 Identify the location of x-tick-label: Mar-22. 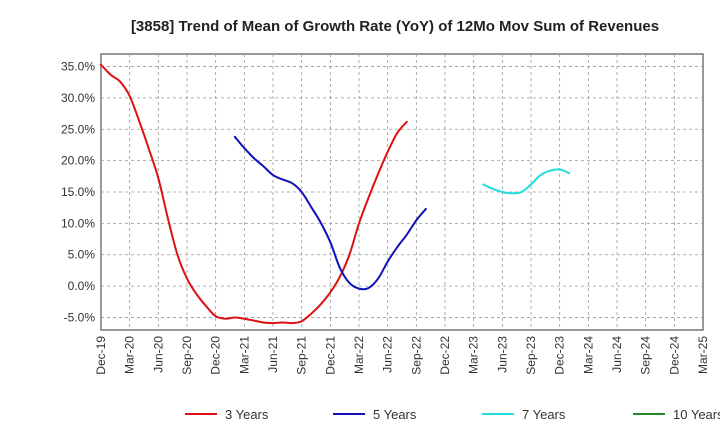
(359, 355).